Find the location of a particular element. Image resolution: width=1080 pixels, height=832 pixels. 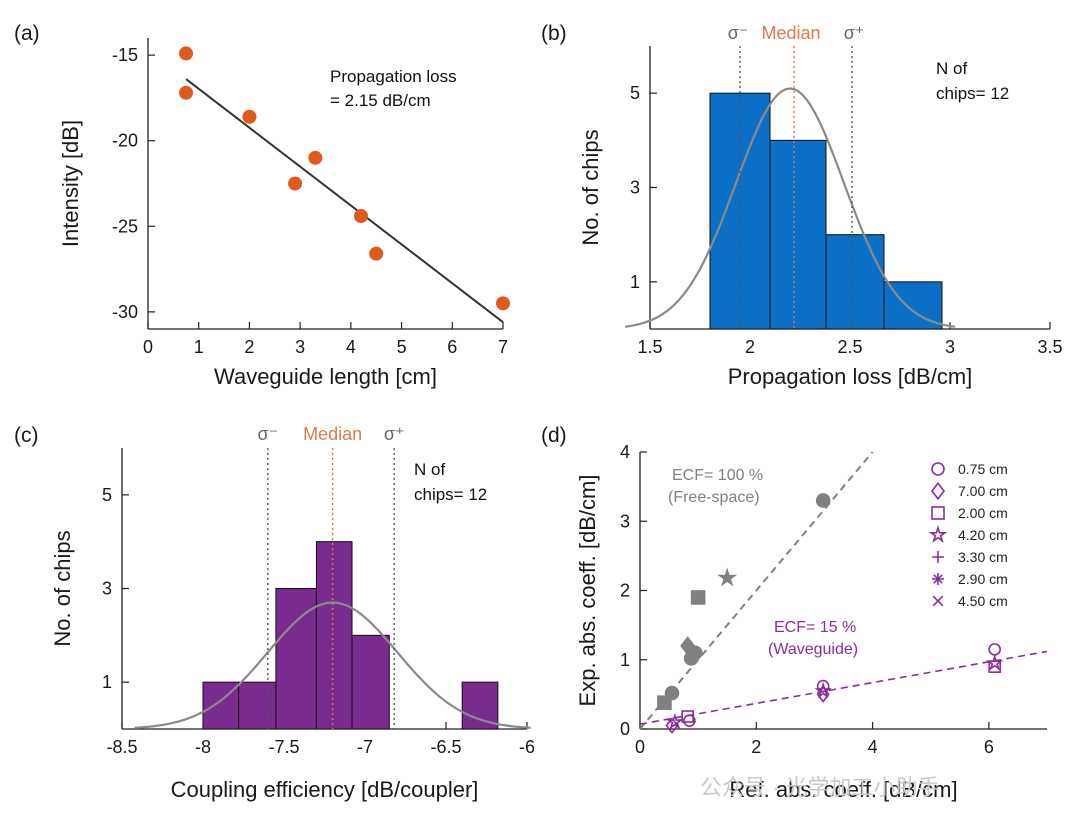

legend-label: 4.50 cm is located at coordinates (983, 601).